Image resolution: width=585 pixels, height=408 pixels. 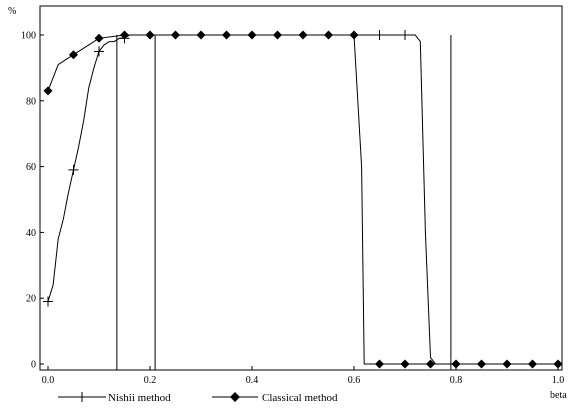 What do you see at coordinates (12, 11) in the screenshot?
I see `y-axis-unit-label: %` at bounding box center [12, 11].